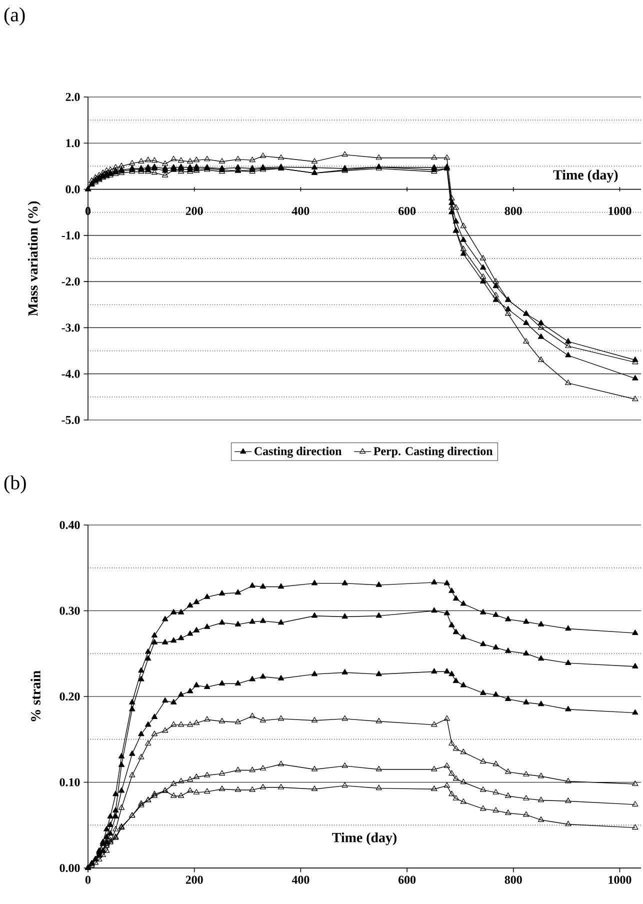 The image size is (643, 904). I want to click on y-tick-label: 1.0, so click(73, 143).